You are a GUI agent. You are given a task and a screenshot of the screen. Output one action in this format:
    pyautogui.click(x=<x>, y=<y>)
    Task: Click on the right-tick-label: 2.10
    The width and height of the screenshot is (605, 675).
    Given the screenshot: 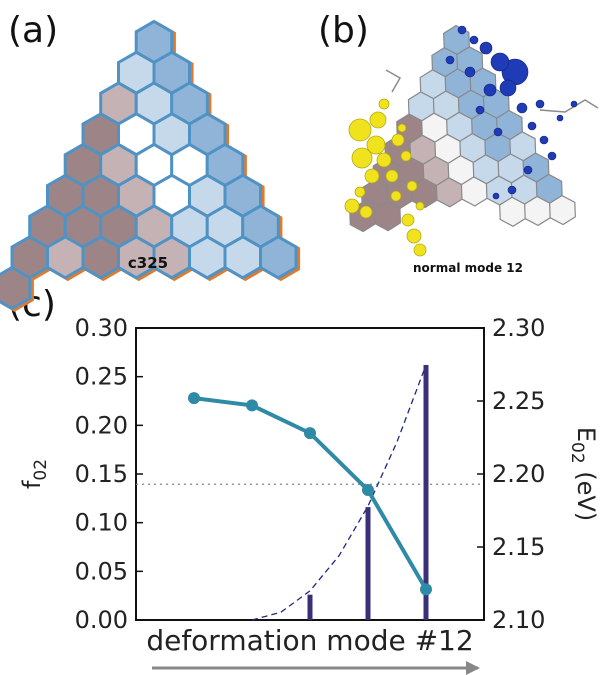 What is the action you would take?
    pyautogui.click(x=518, y=620)
    